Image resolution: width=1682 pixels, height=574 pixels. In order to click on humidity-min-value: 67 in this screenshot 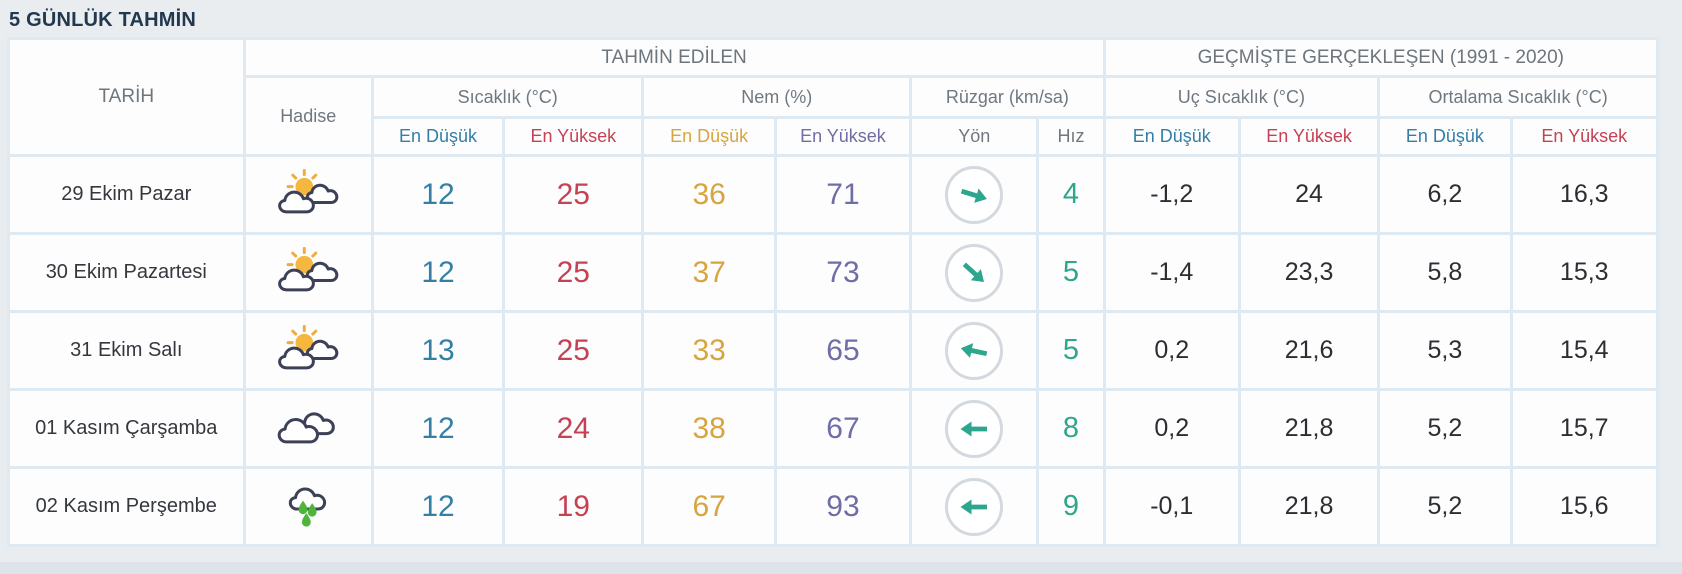, I will do `click(709, 506)`.